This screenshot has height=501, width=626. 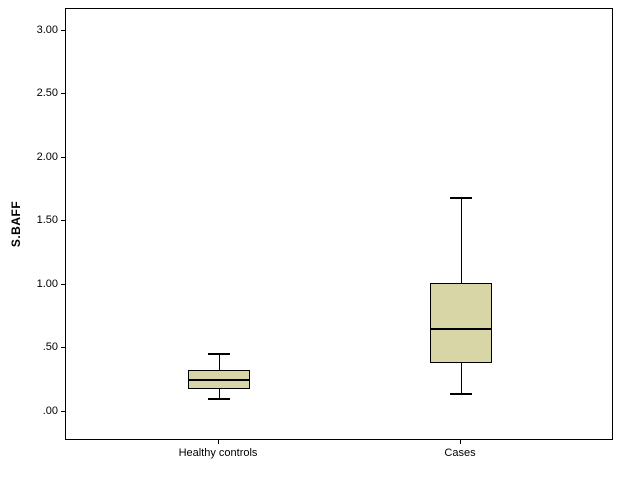 What do you see at coordinates (50, 347) in the screenshot?
I see `y-tick-label: .50` at bounding box center [50, 347].